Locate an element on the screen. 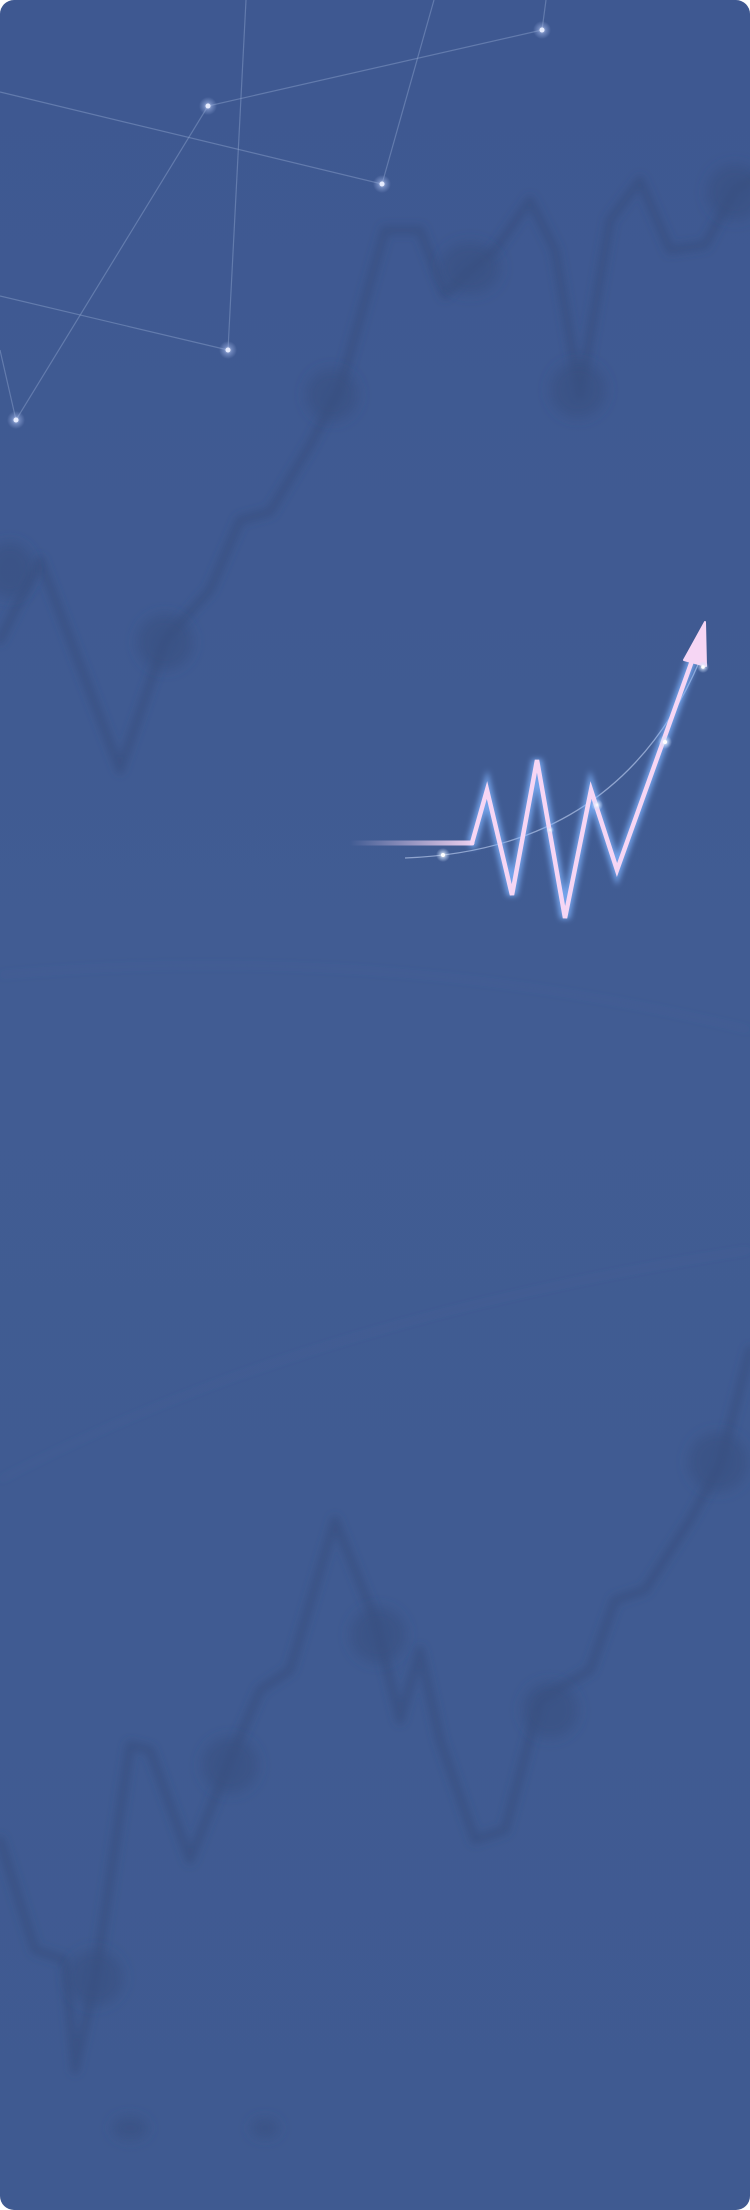 This screenshot has width=750, height=2210. zigzag-line is located at coordinates (582, 788).